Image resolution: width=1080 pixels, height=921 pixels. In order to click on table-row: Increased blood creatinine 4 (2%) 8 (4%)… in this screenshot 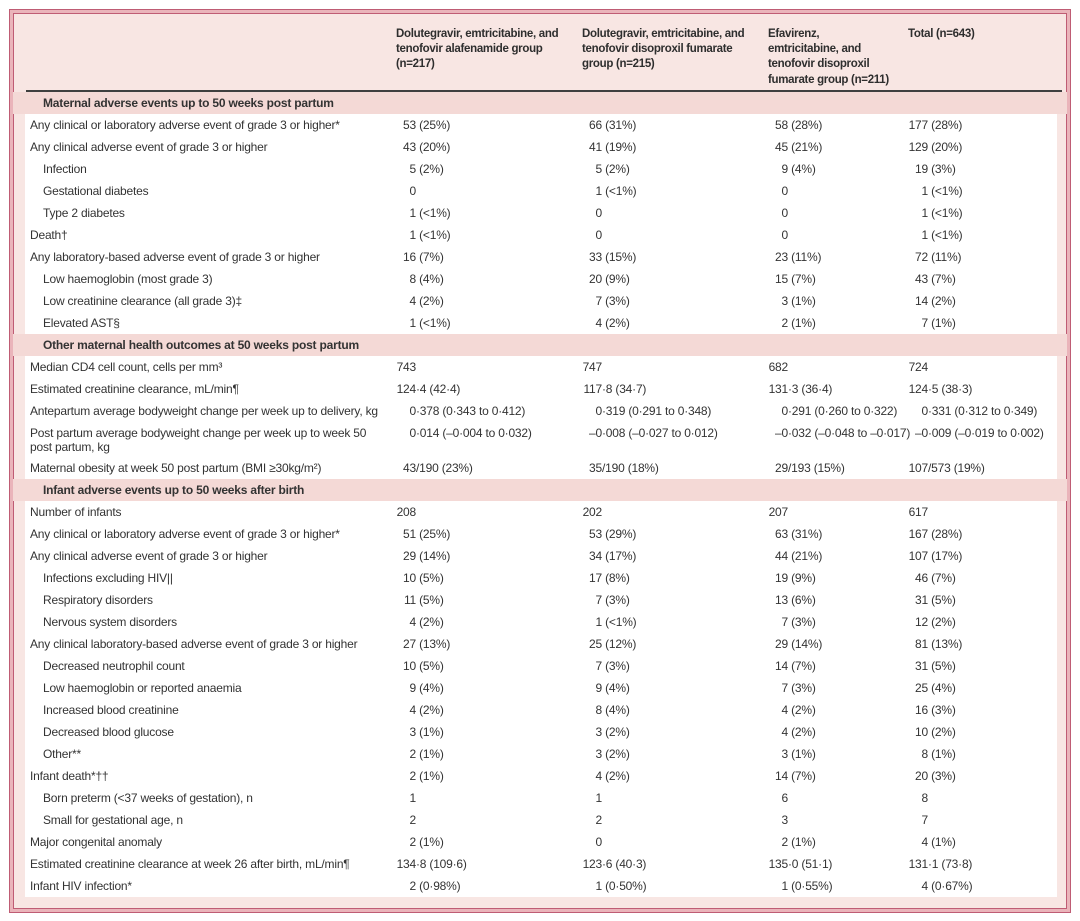, I will do `click(541, 710)`.